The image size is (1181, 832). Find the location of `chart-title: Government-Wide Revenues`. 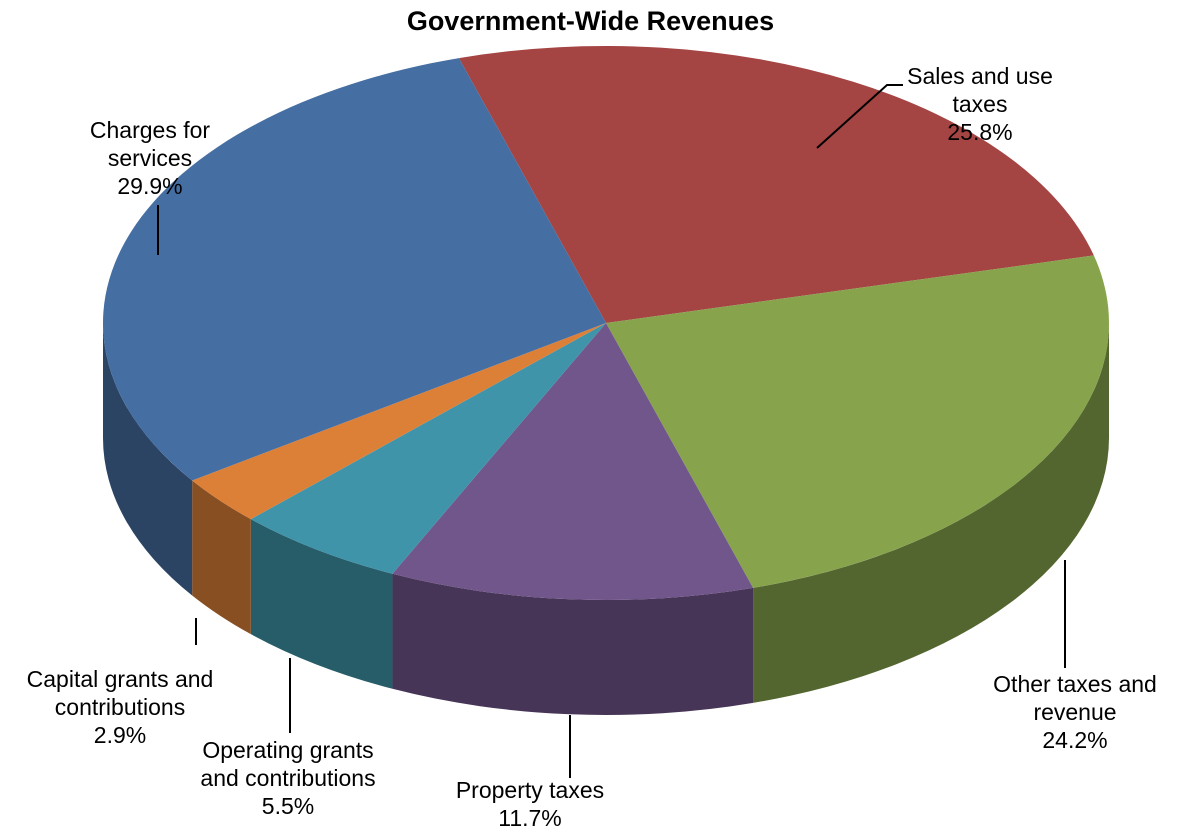

chart-title: Government-Wide Revenues is located at coordinates (590, 21).